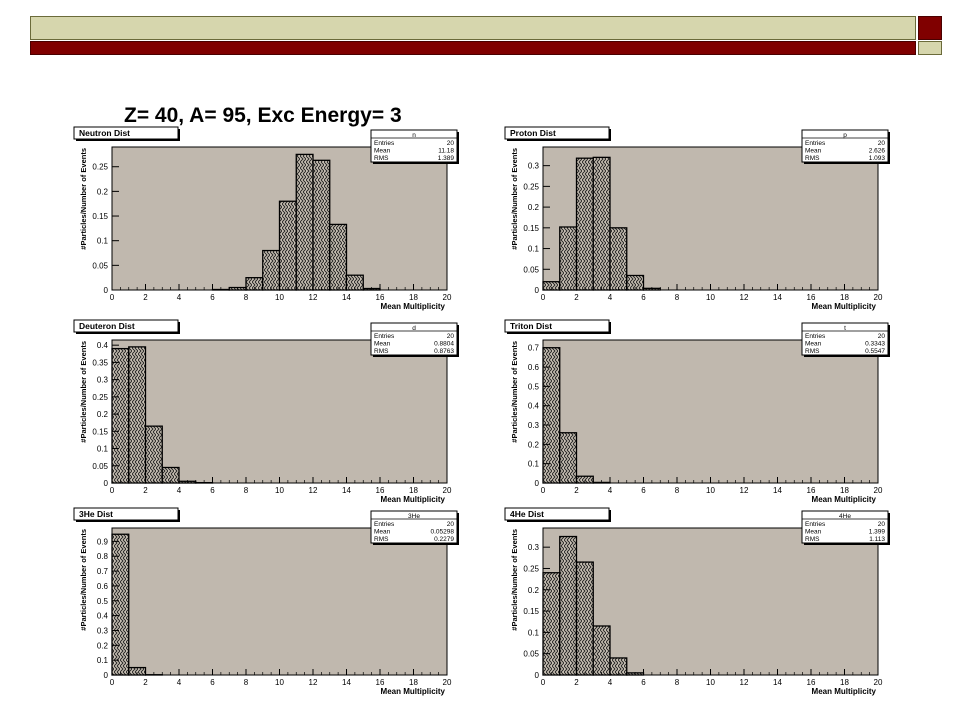 This screenshot has width=960, height=720. What do you see at coordinates (930, 28) in the screenshot?
I see `header-square-red` at bounding box center [930, 28].